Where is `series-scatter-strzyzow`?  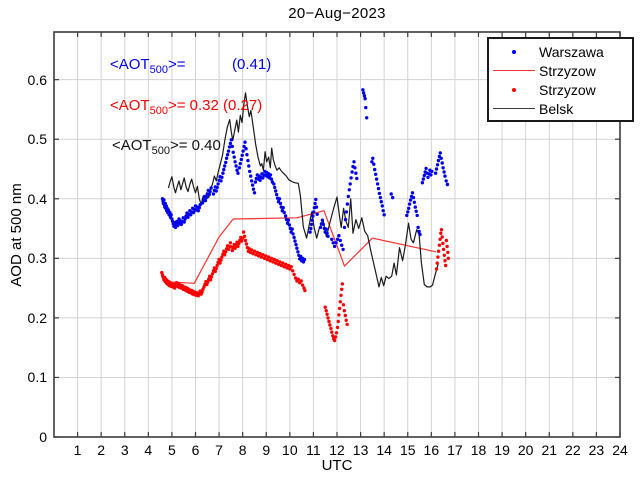 series-scatter-strzyzow is located at coordinates (305, 285).